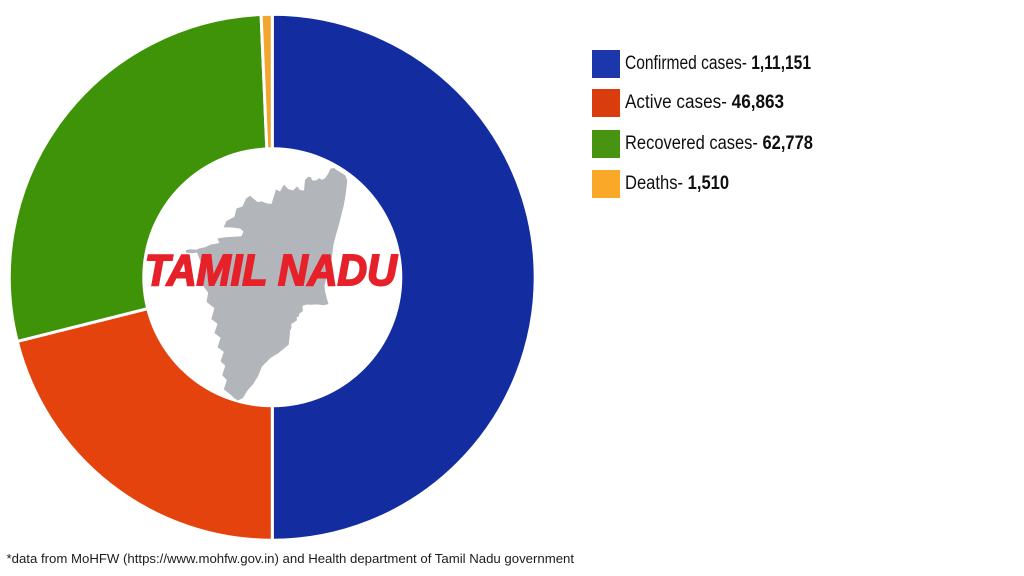  I want to click on svg-text: TAMIL NADU, so click(271, 271).